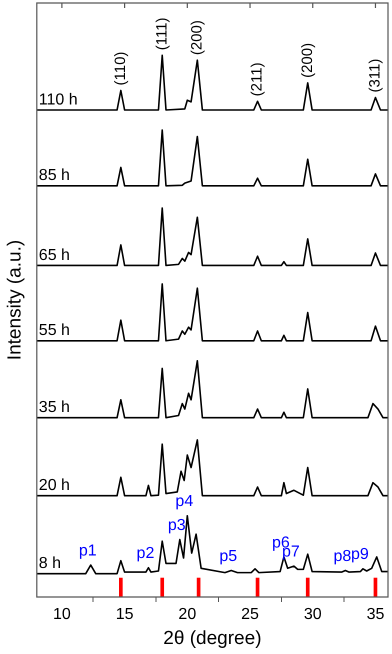 The height and width of the screenshot is (654, 392). Describe the element at coordinates (125, 615) in the screenshot. I see `x-tick-label: 15` at that location.